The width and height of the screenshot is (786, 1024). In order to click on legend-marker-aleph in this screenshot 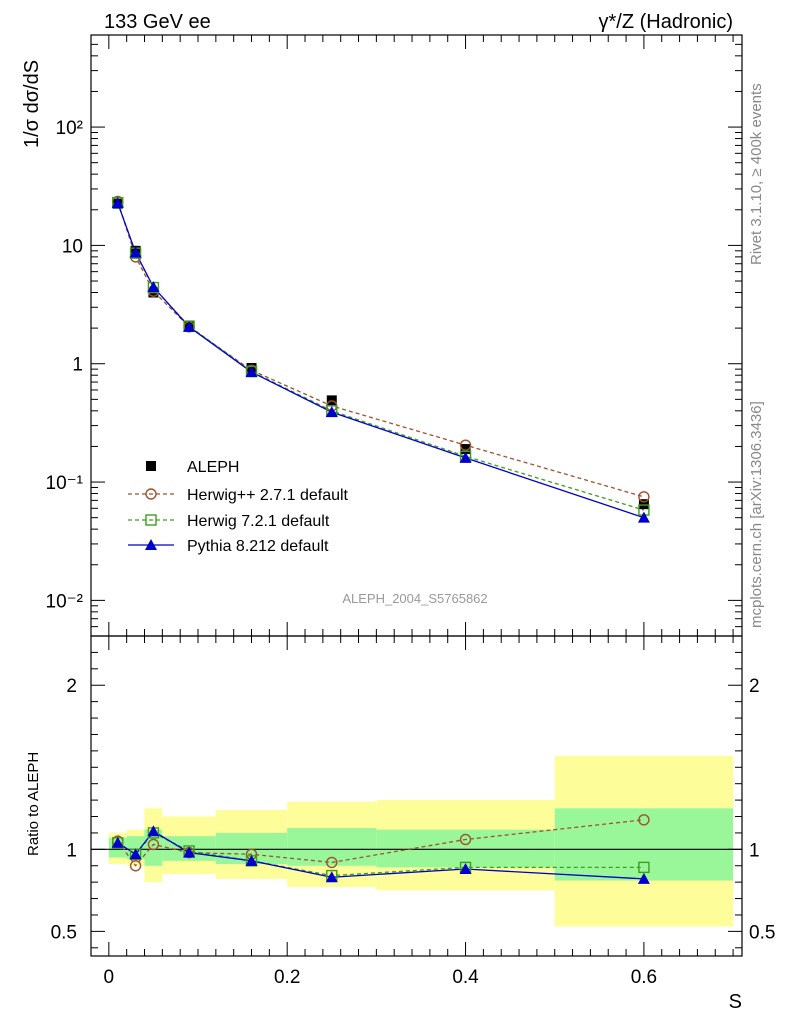, I will do `click(151, 466)`.